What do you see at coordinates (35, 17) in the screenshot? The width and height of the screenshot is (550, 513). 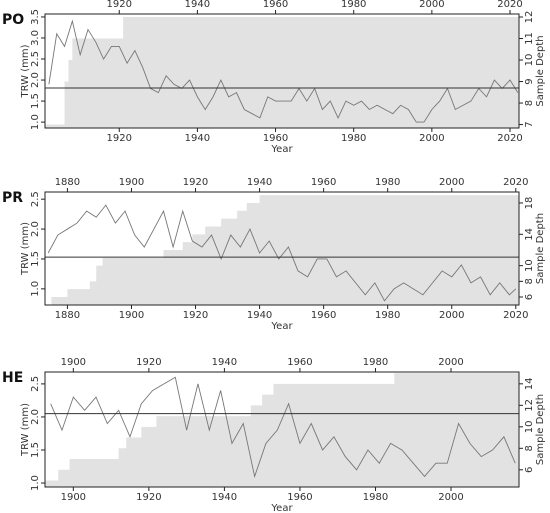 I see `y-tick-label: 3.5` at bounding box center [35, 17].